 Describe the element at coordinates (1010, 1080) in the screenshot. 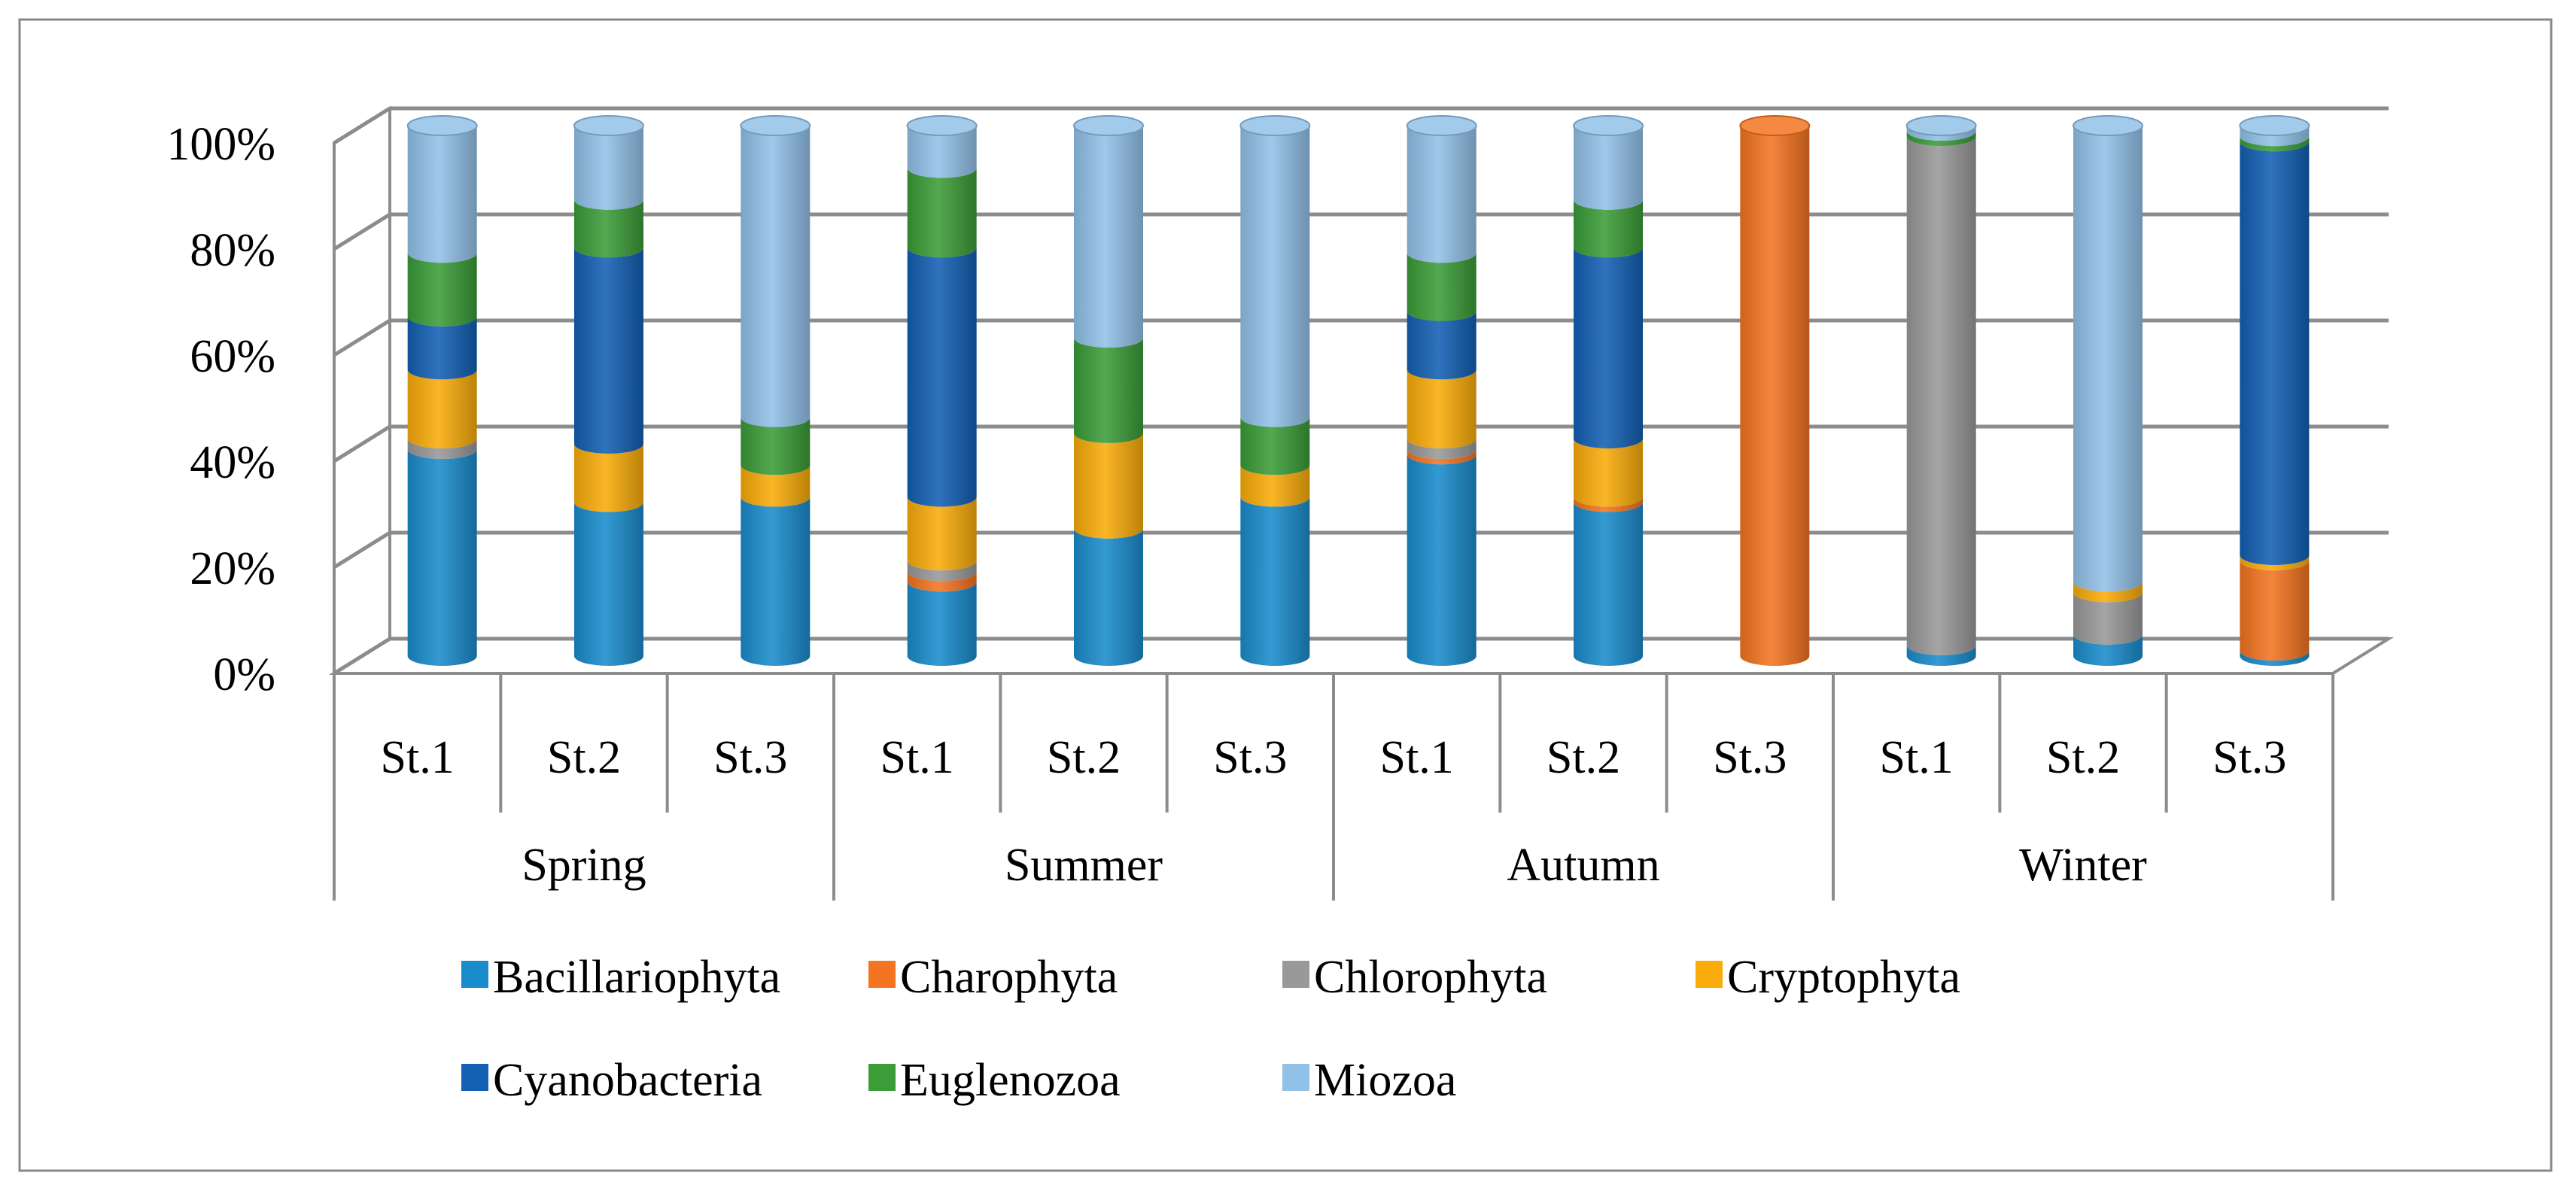

I see `legend-label: Euglenozoa` at that location.